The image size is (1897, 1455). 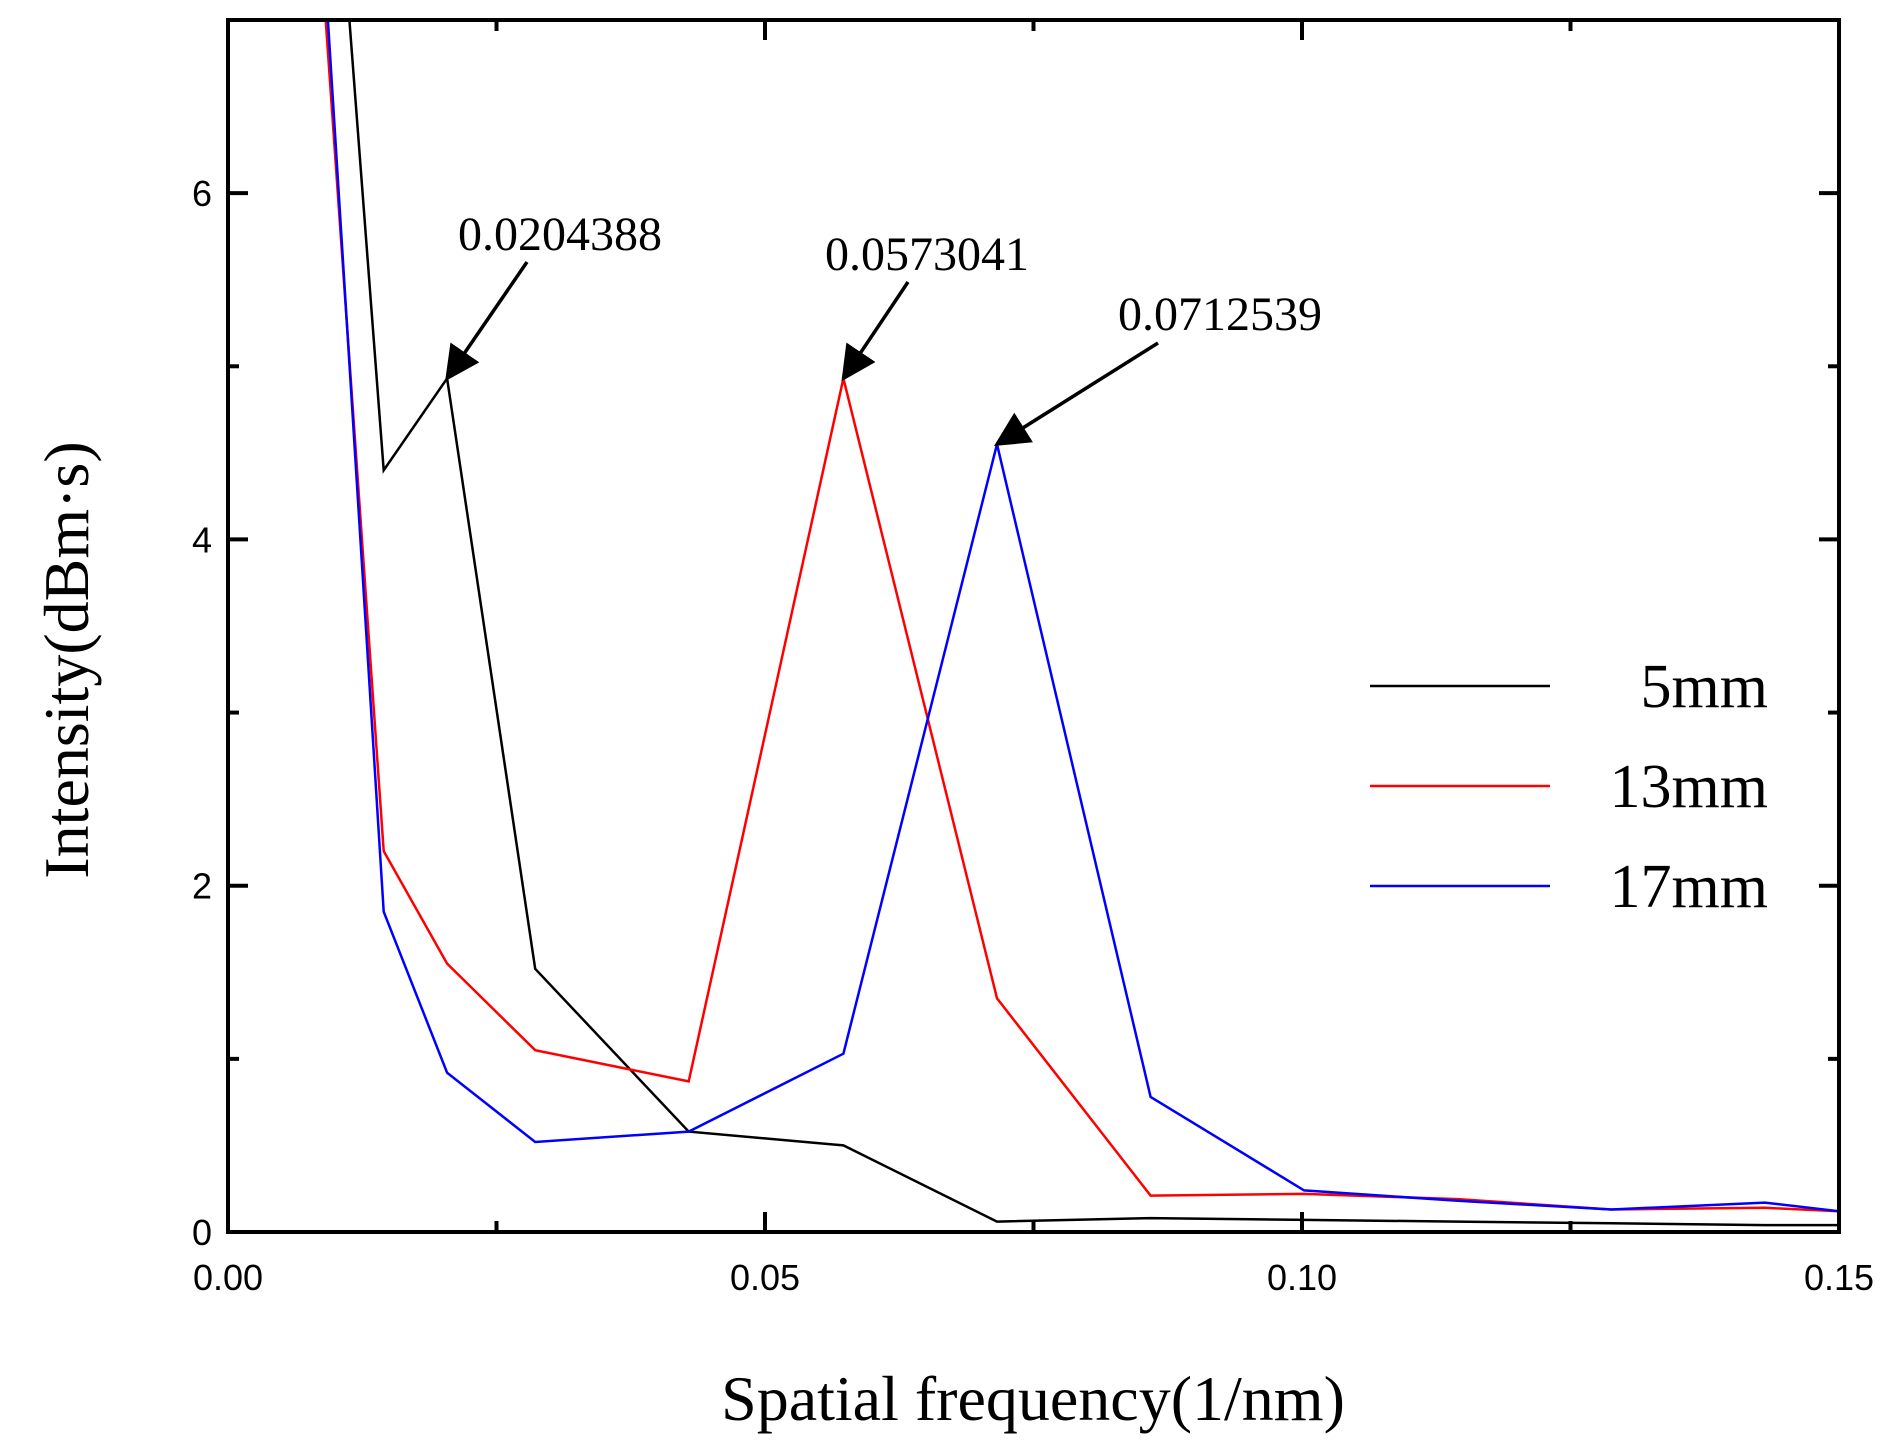 I want to click on legend-label-17mm: 17mm, so click(x=1689, y=887).